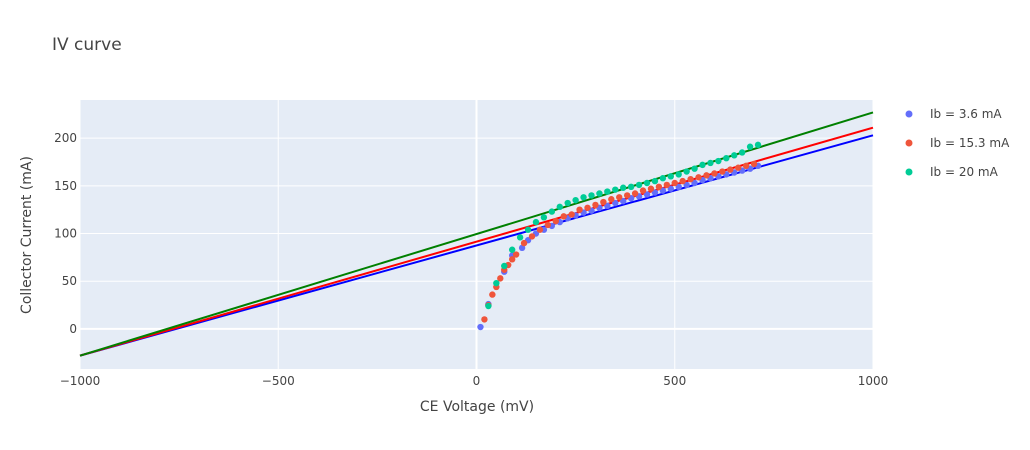 The image size is (1030, 450). I want to click on x-tick-label: 1000, so click(873, 381).